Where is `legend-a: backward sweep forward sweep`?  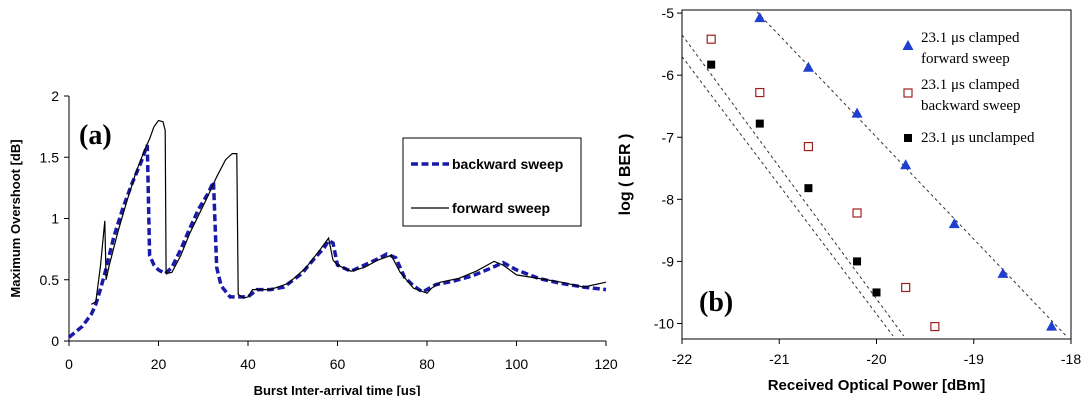
legend-a: backward sweep forward sweep is located at coordinates (492, 182).